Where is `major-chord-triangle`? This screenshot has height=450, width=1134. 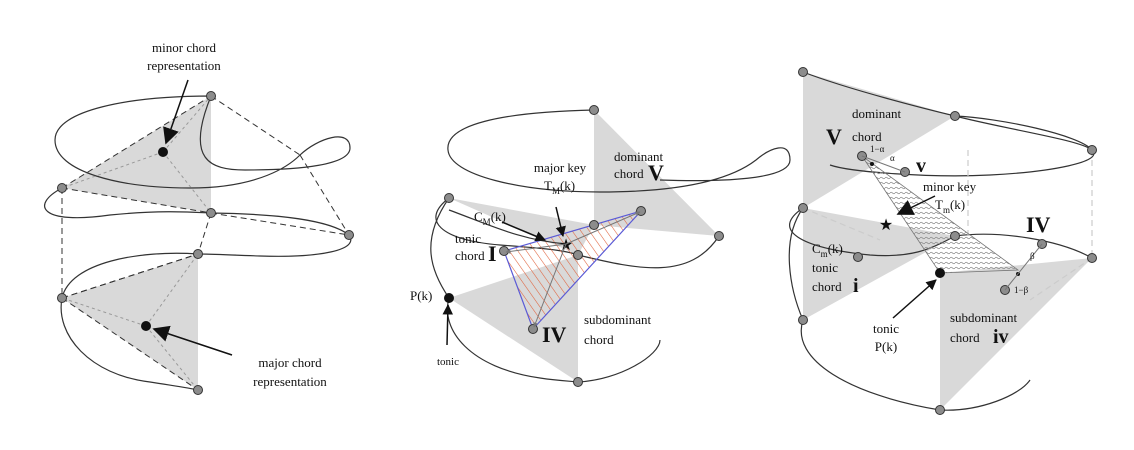 major-chord-triangle is located at coordinates (130, 322).